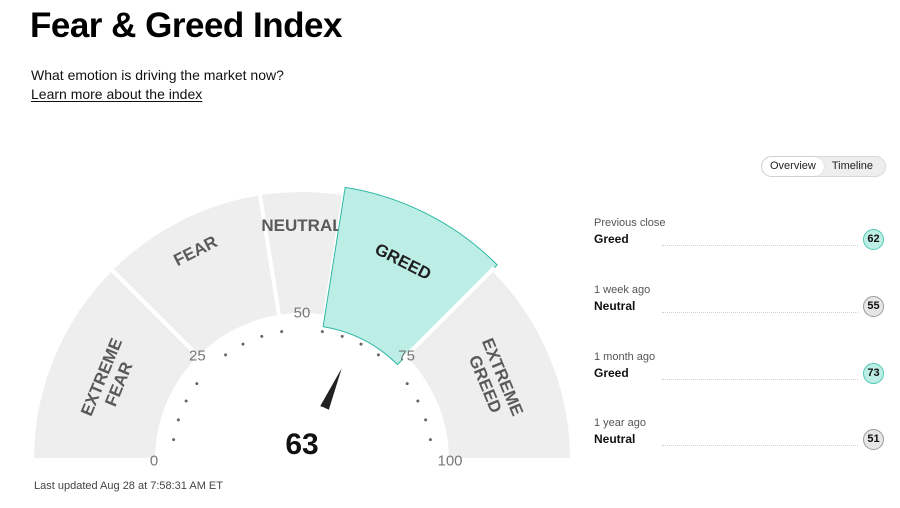 This screenshot has height=508, width=900. Describe the element at coordinates (739, 237) in the screenshot. I see `history-item-previous-close: Previous close Greed 62` at that location.